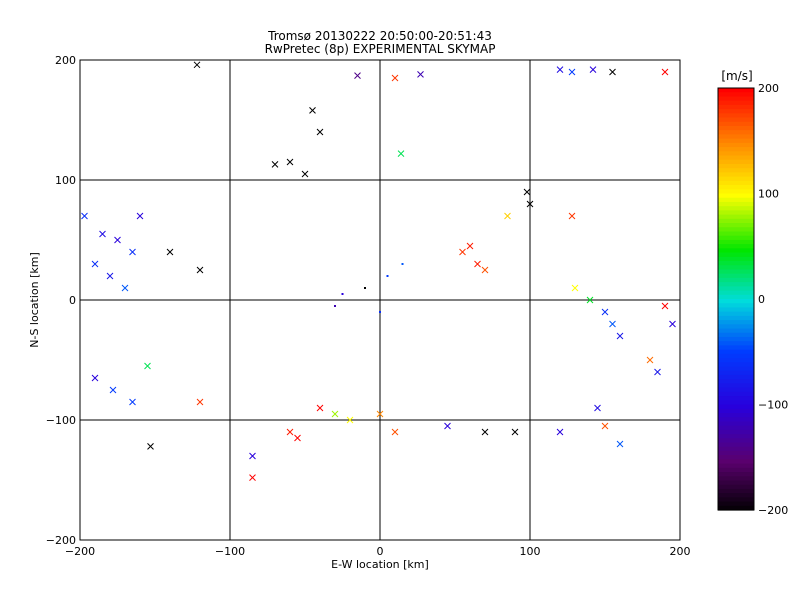  What do you see at coordinates (61, 540) in the screenshot?
I see `y-tick-label: −200` at bounding box center [61, 540].